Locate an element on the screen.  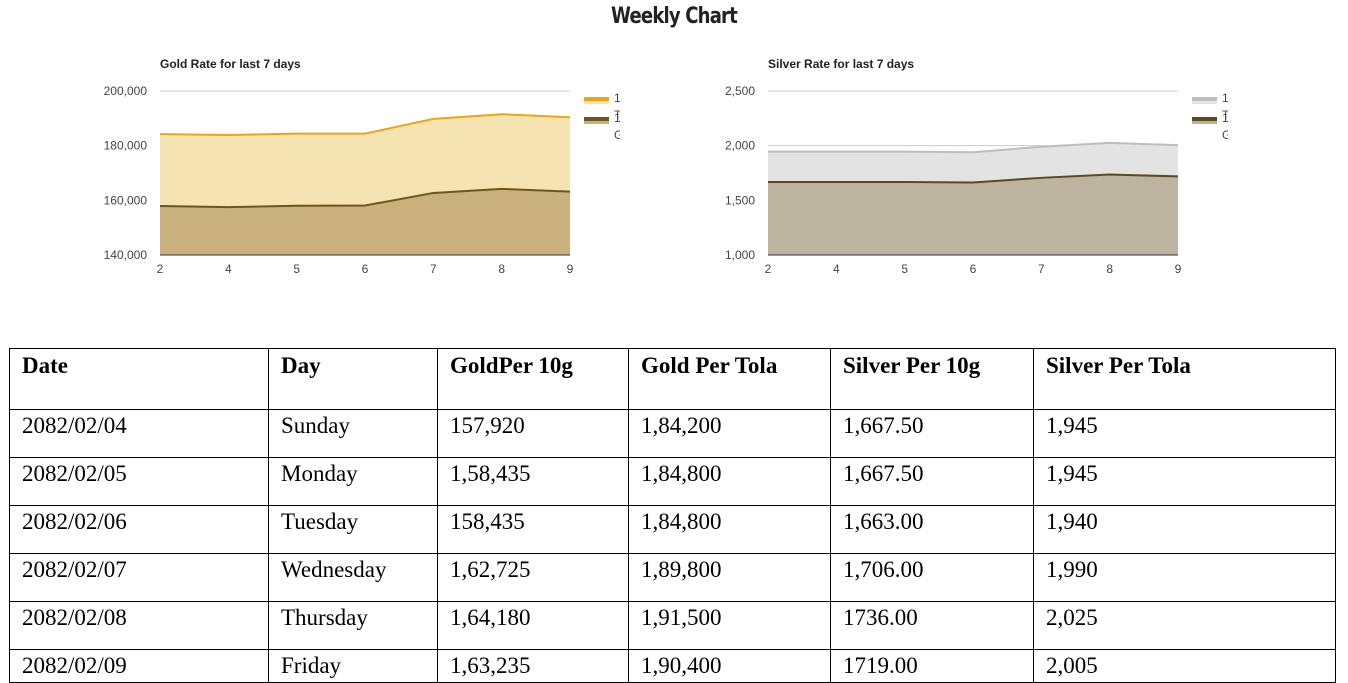
cell-date: 2082/02/07 is located at coordinates (139, 577).